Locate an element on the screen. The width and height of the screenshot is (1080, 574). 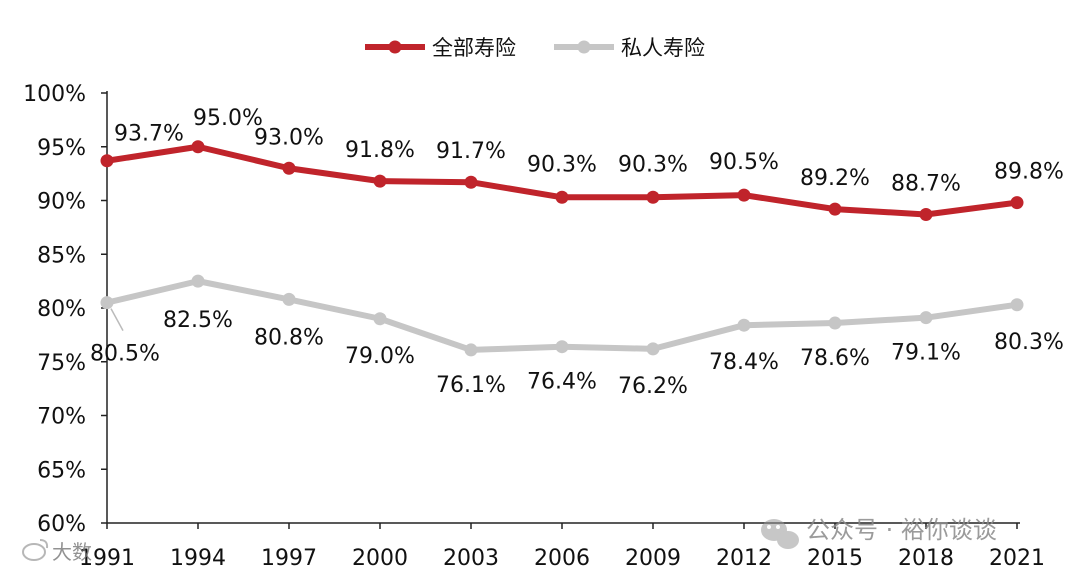
data-label-private-life: 80.8% is located at coordinates (289, 337).